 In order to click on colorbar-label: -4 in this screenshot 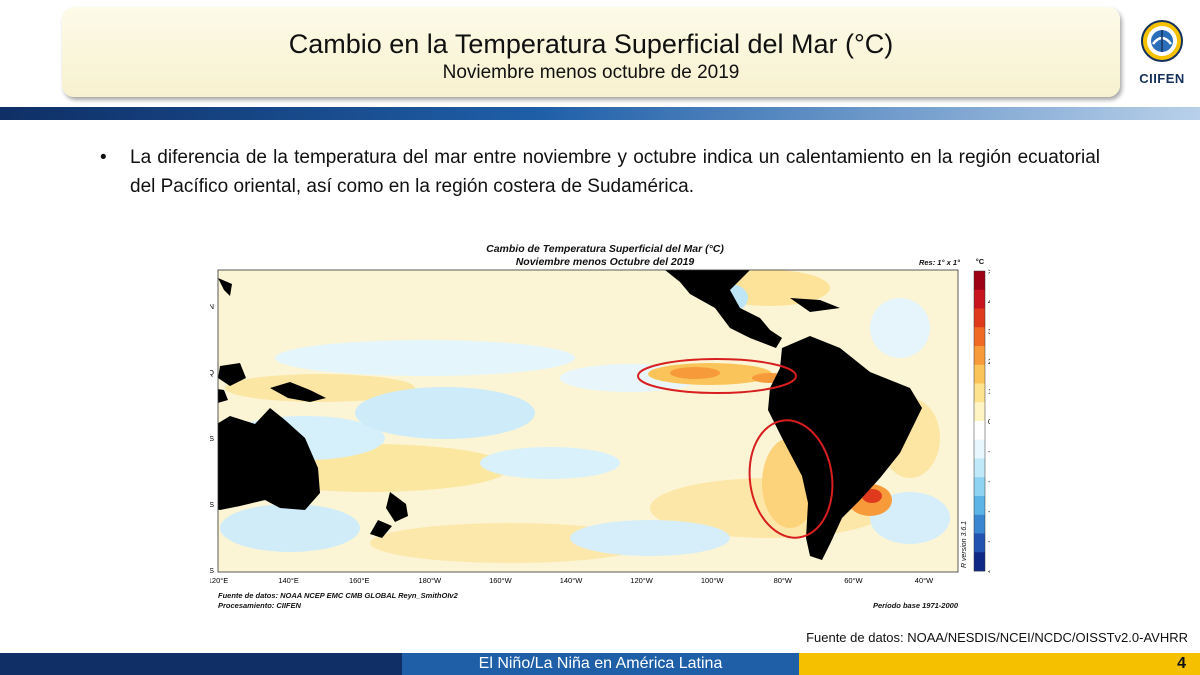, I will do `click(989, 541)`.